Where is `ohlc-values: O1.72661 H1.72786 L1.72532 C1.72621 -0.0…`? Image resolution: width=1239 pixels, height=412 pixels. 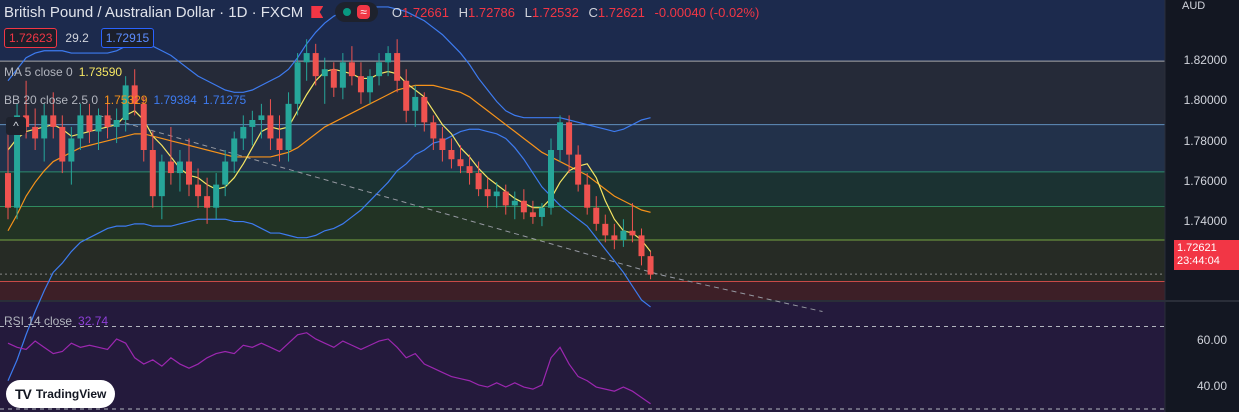
ohlc-values: O1.72661 H1.72786 L1.72532 C1.72621 -0.0… is located at coordinates (578, 12).